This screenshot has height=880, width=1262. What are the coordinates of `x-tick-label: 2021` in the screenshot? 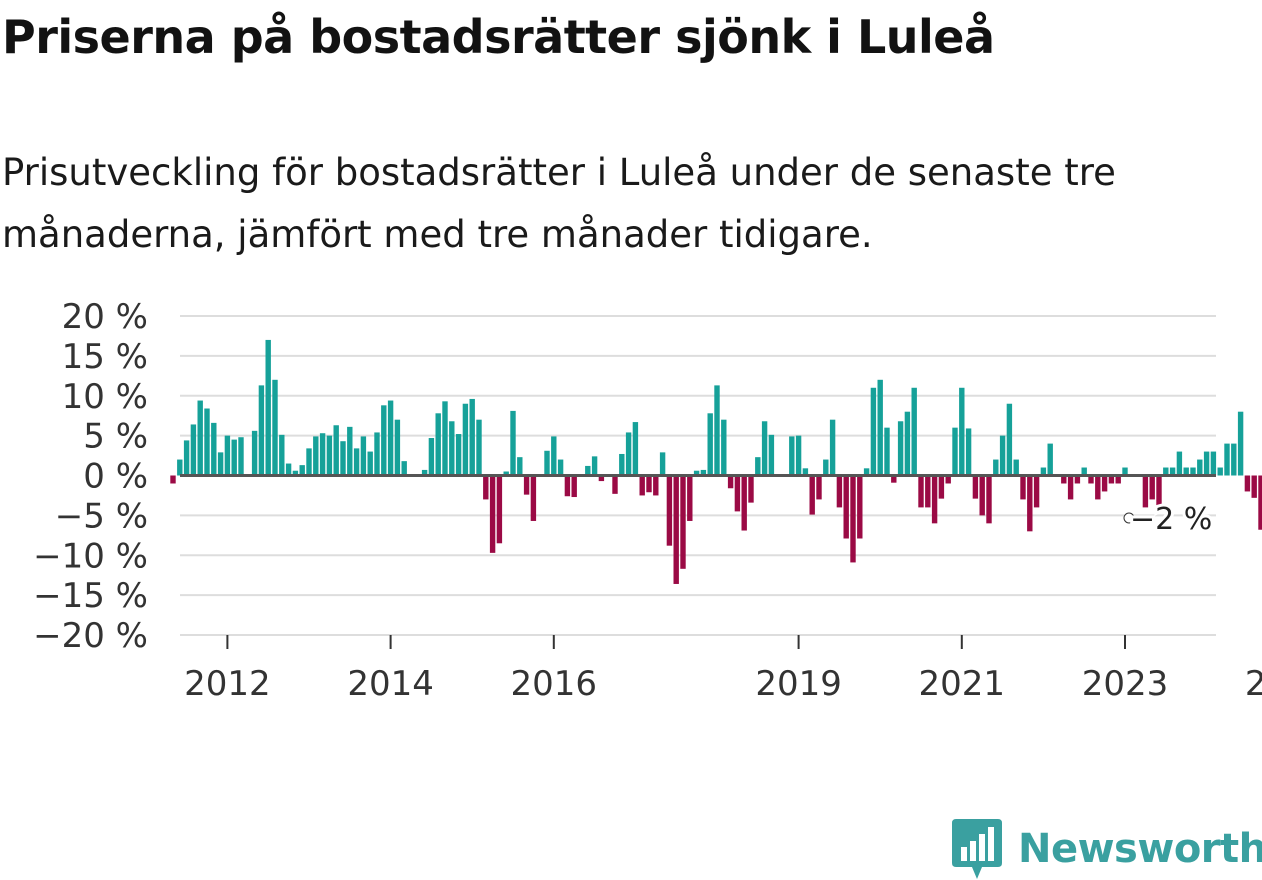 It's located at (962, 684).